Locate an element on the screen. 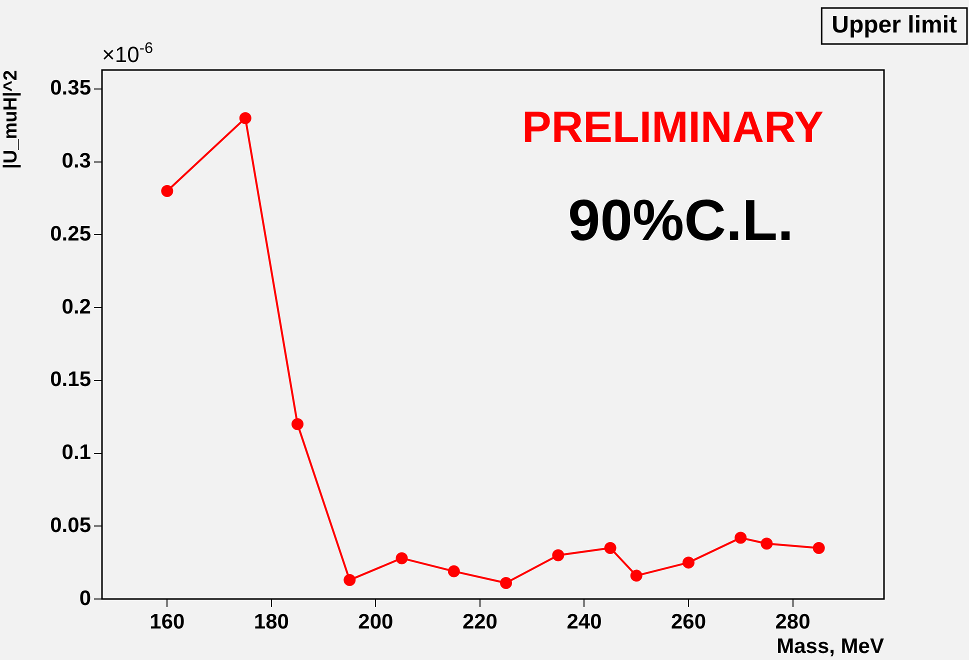 This screenshot has width=969, height=660. y-tick-label: 0.35 is located at coordinates (71, 88).